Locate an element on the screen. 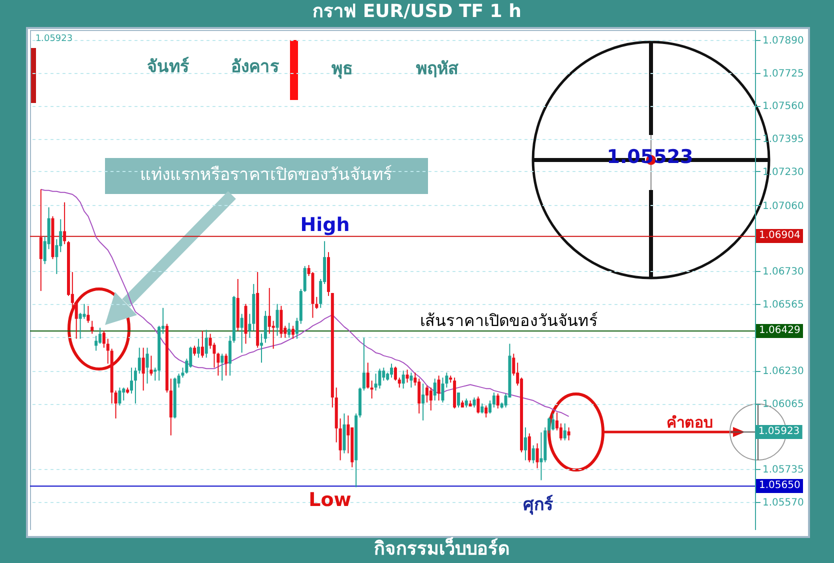 The image size is (834, 563). annotation: จันทร์ is located at coordinates (168, 67).